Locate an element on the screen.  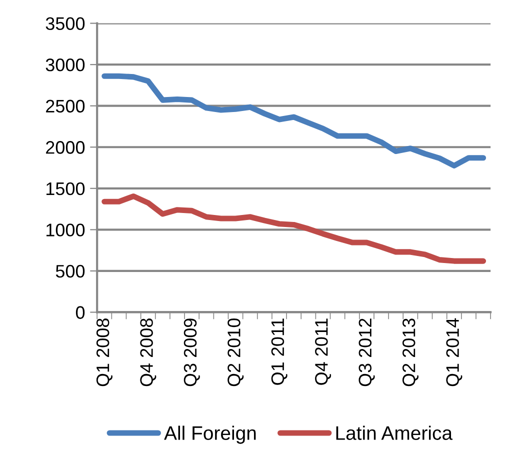
legend-label: Latin America is located at coordinates (394, 433).